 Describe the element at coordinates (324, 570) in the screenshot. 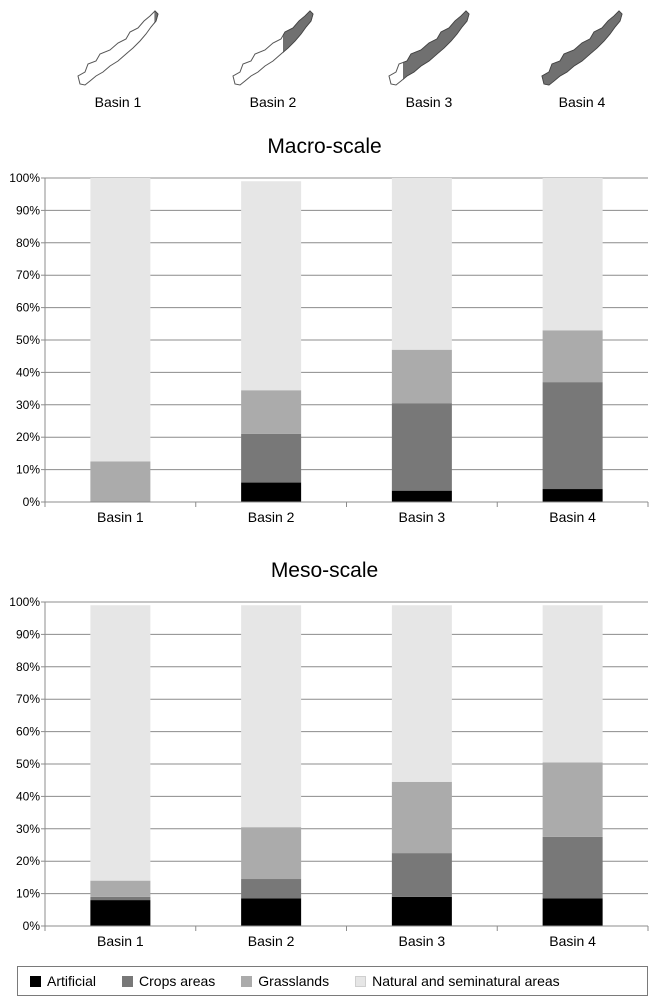

I see `meso-scale-title: Meso-scale` at that location.